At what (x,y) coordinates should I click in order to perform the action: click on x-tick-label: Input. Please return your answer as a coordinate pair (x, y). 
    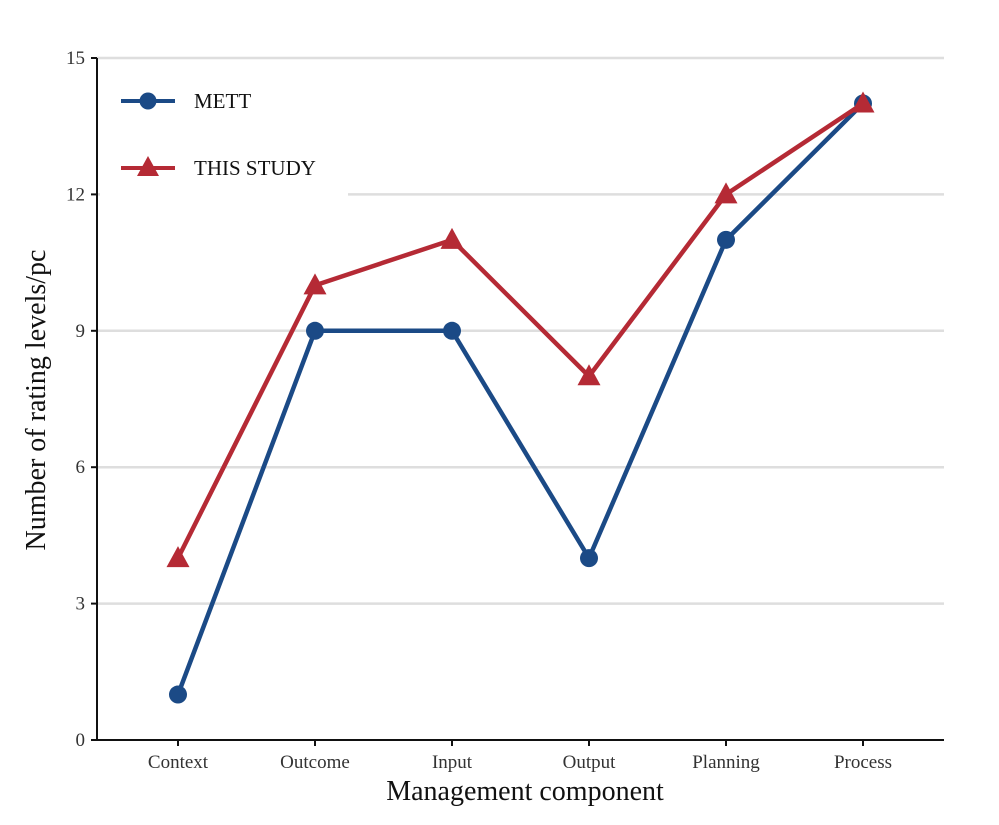
    Looking at the image, I should click on (452, 762).